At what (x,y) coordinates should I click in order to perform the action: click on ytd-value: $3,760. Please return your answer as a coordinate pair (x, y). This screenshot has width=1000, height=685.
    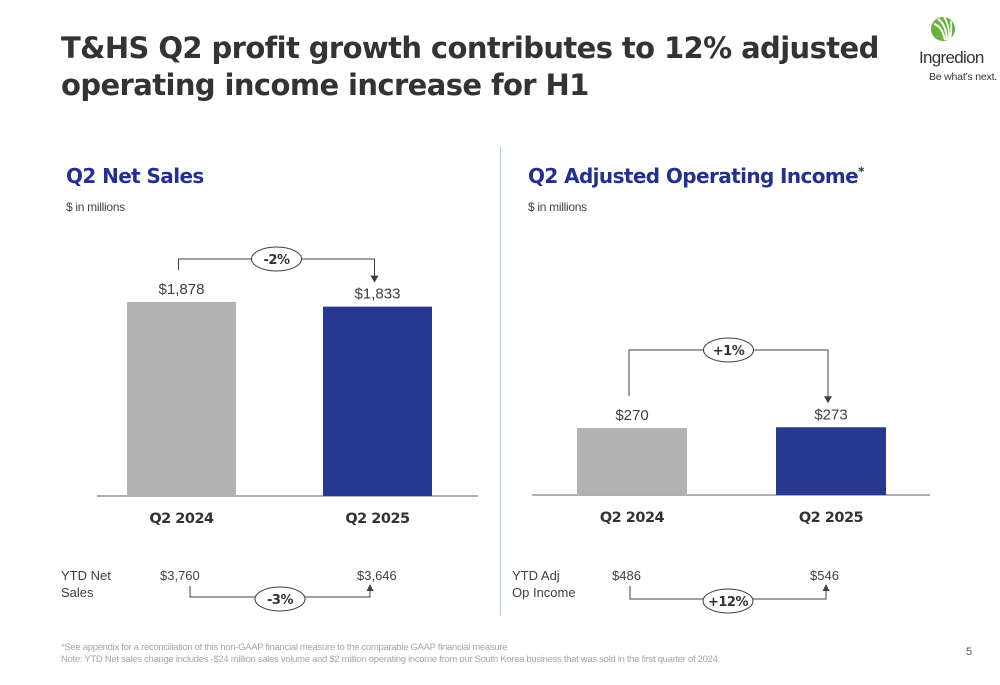
    Looking at the image, I should click on (180, 575).